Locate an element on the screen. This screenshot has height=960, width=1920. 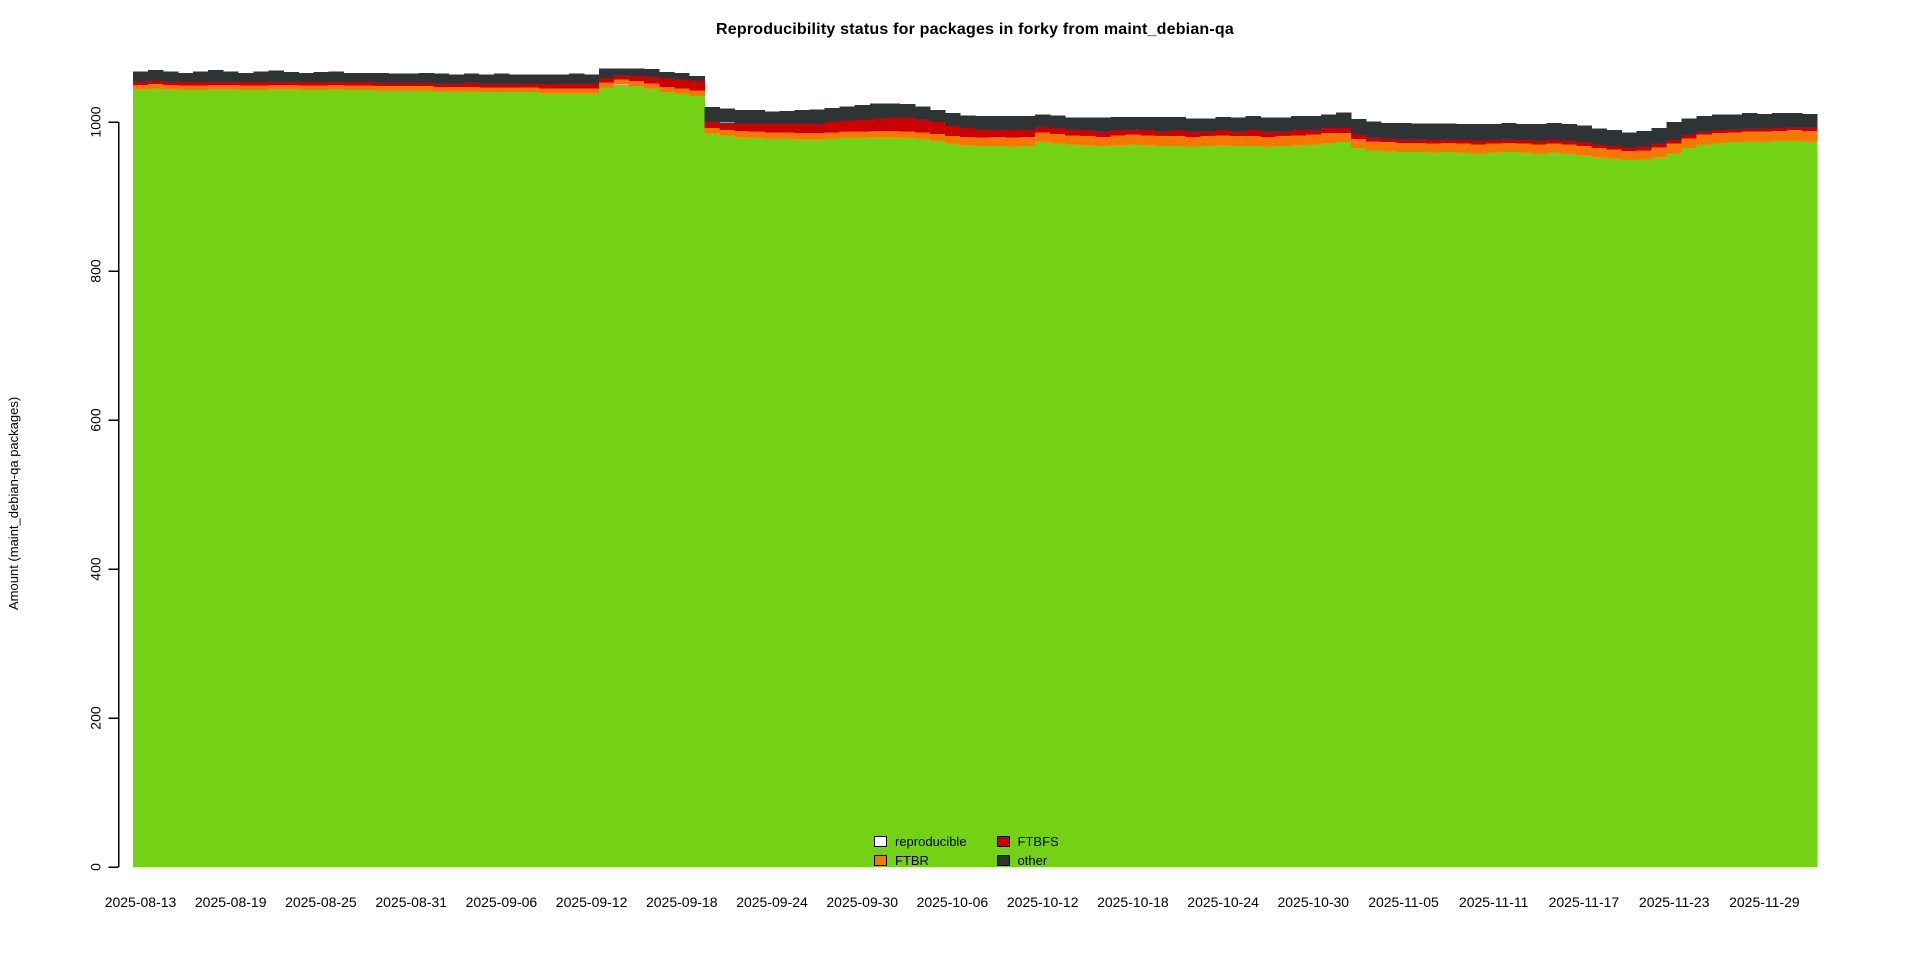
x-tick-label: 2025-09-06 is located at coordinates (502, 902).